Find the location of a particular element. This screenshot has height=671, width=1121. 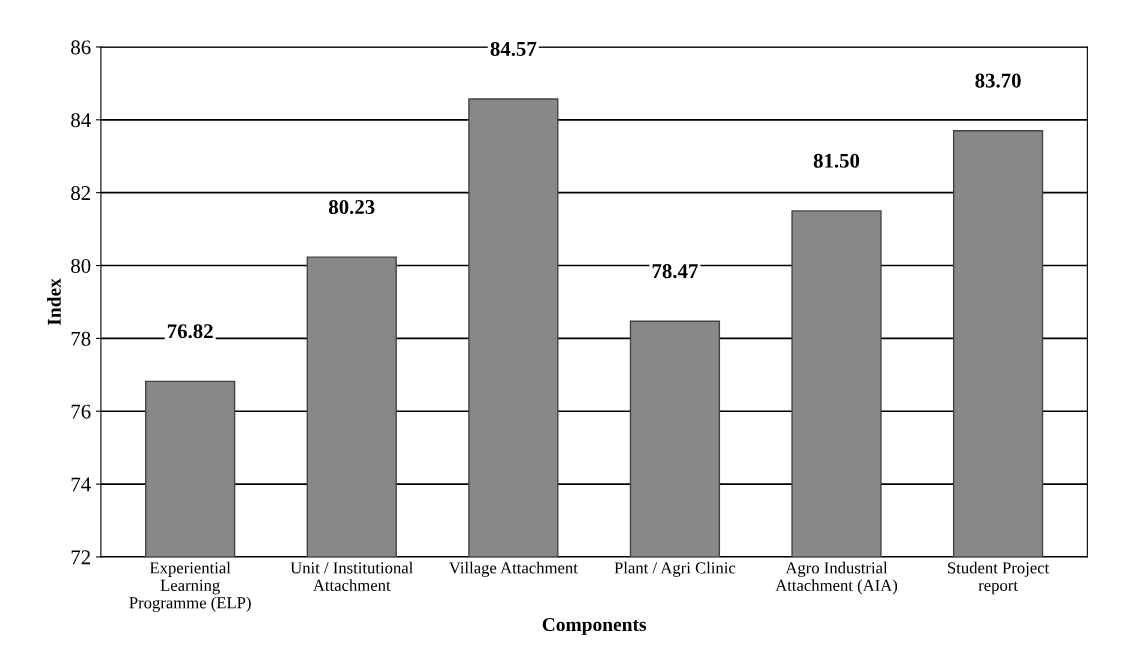

y-tick-label: 82 is located at coordinates (81, 193).